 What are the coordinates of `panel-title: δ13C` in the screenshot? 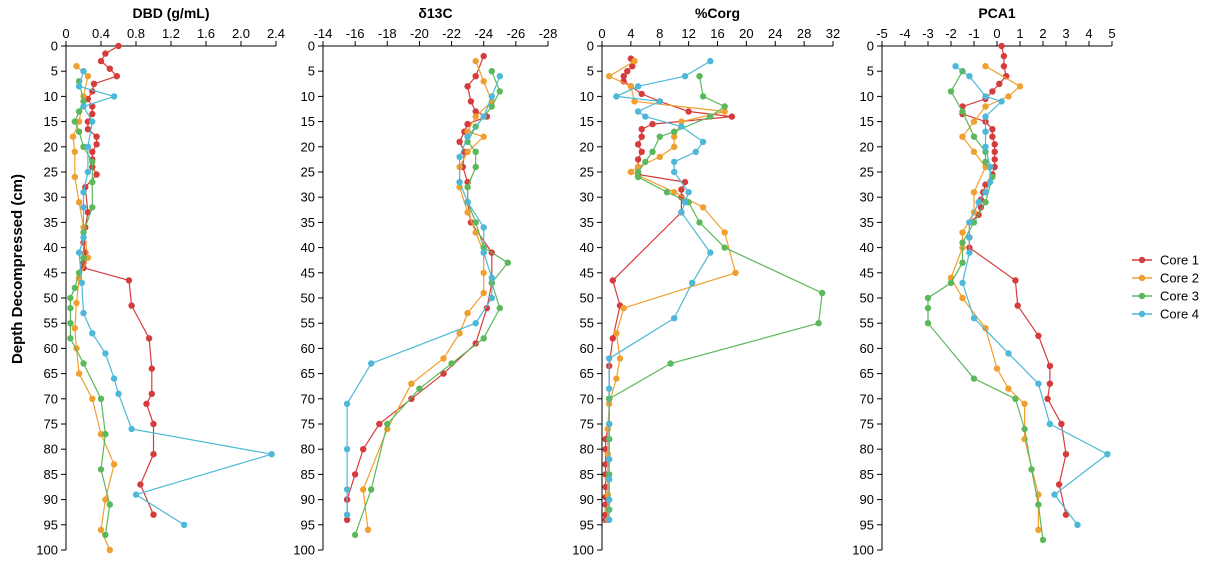 It's located at (435, 13).